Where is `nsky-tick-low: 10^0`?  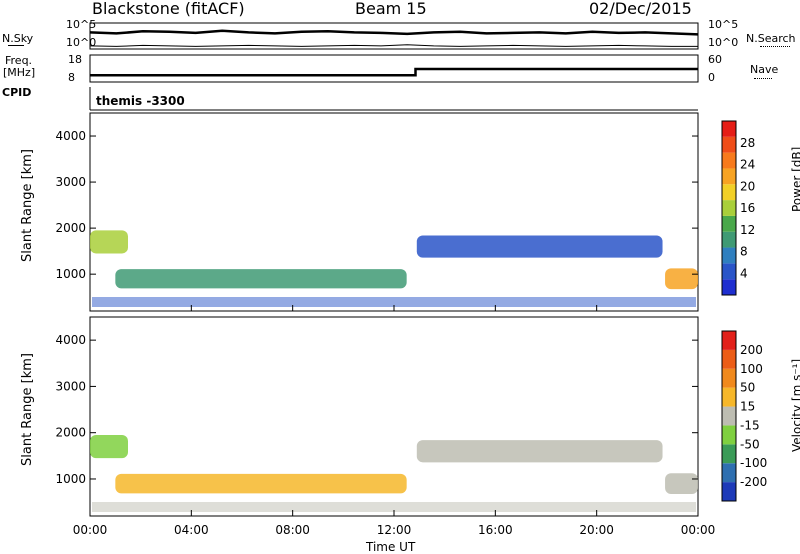 nsky-tick-low: 10^0 is located at coordinates (81, 42).